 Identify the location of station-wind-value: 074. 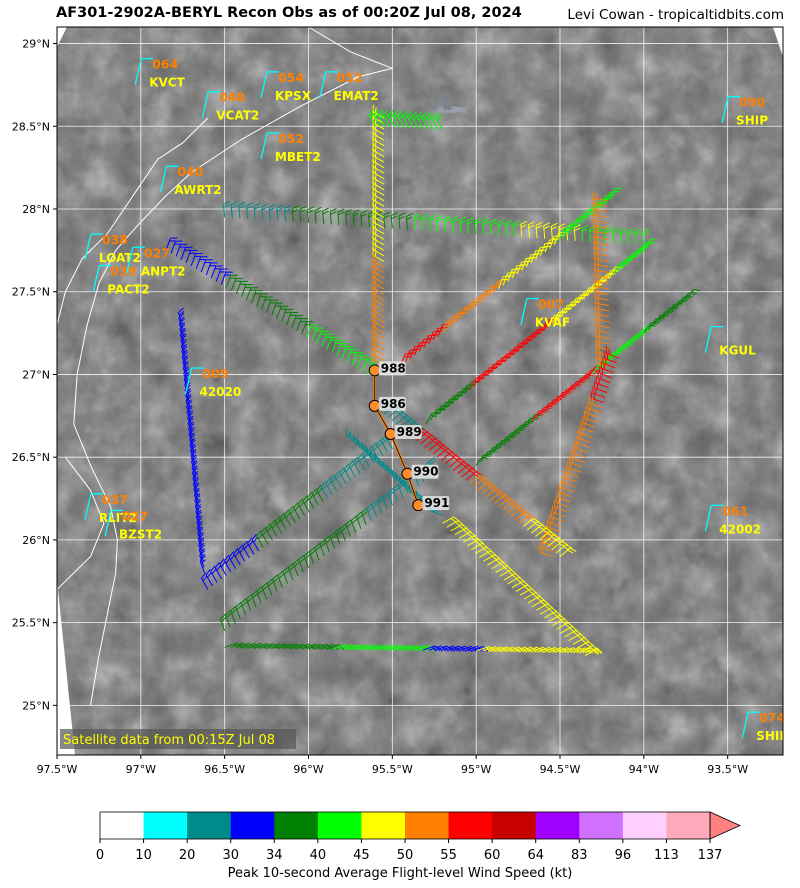
(772, 717).